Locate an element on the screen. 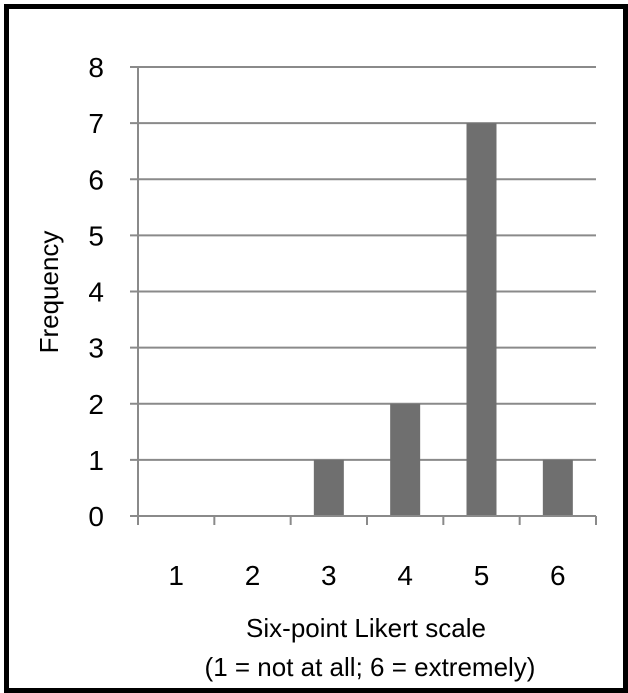 The image size is (628, 693). y-axis-title: Frequency is located at coordinates (49, 292).